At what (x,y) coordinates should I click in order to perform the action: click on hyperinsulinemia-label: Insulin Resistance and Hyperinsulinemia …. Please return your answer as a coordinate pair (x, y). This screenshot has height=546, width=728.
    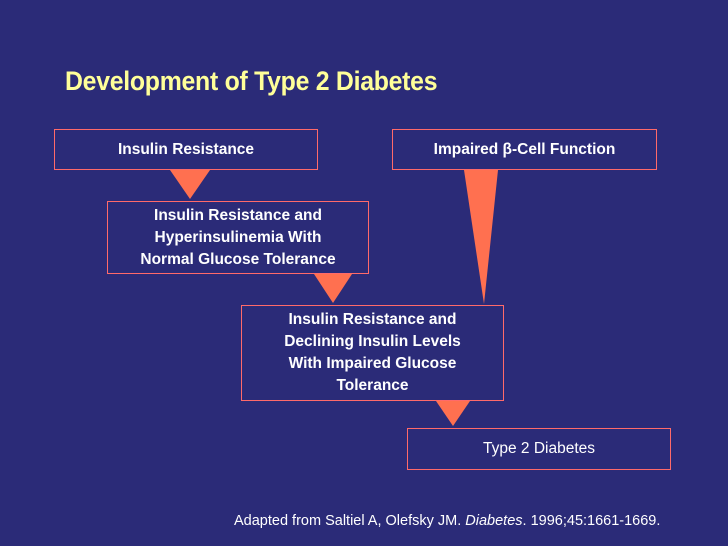
    Looking at the image, I should click on (238, 237).